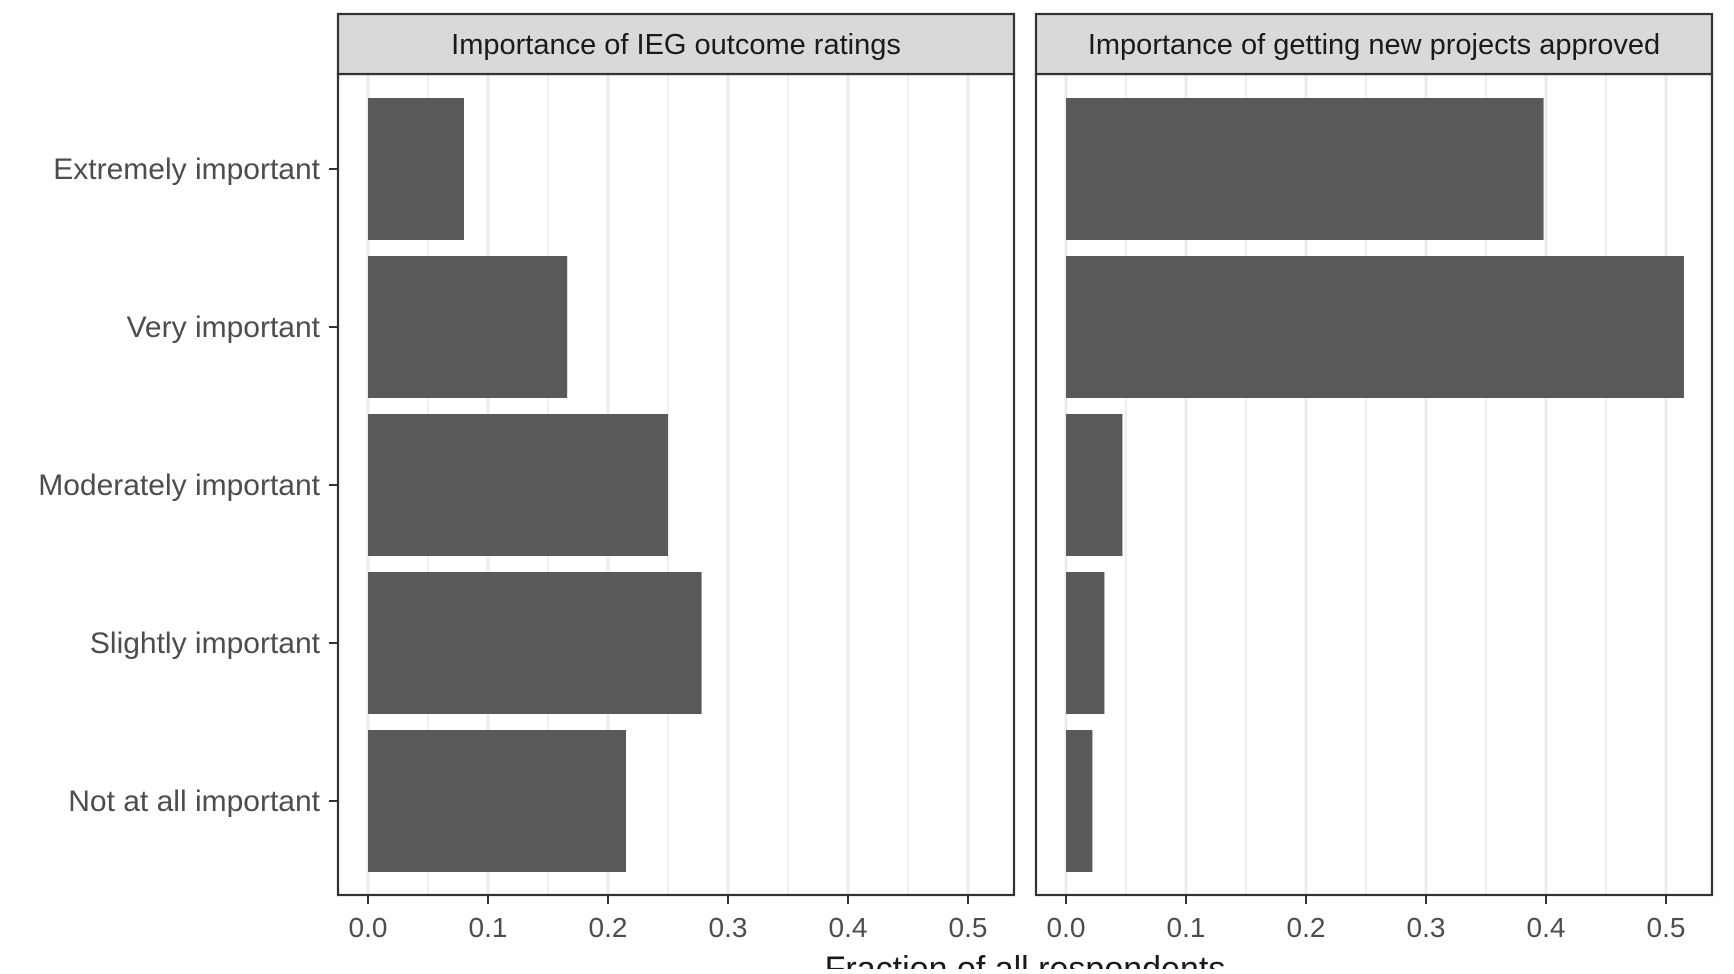  Describe the element at coordinates (194, 801) in the screenshot. I see `y-tick-label: Not at all important` at that location.